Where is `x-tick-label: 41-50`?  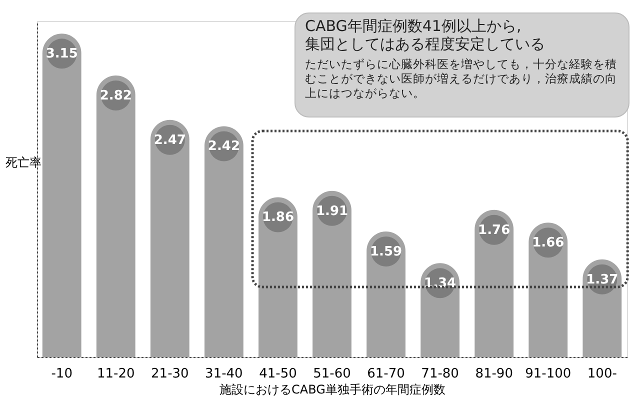 x-tick-label: 41-50 is located at coordinates (278, 374).